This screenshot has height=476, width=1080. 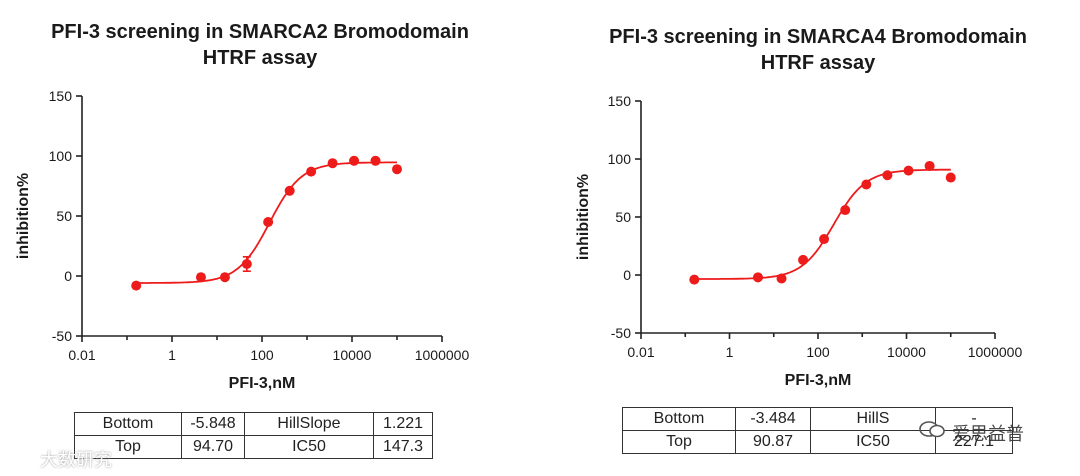 What do you see at coordinates (873, 419) in the screenshot?
I see `param-name: HillS` at bounding box center [873, 419].